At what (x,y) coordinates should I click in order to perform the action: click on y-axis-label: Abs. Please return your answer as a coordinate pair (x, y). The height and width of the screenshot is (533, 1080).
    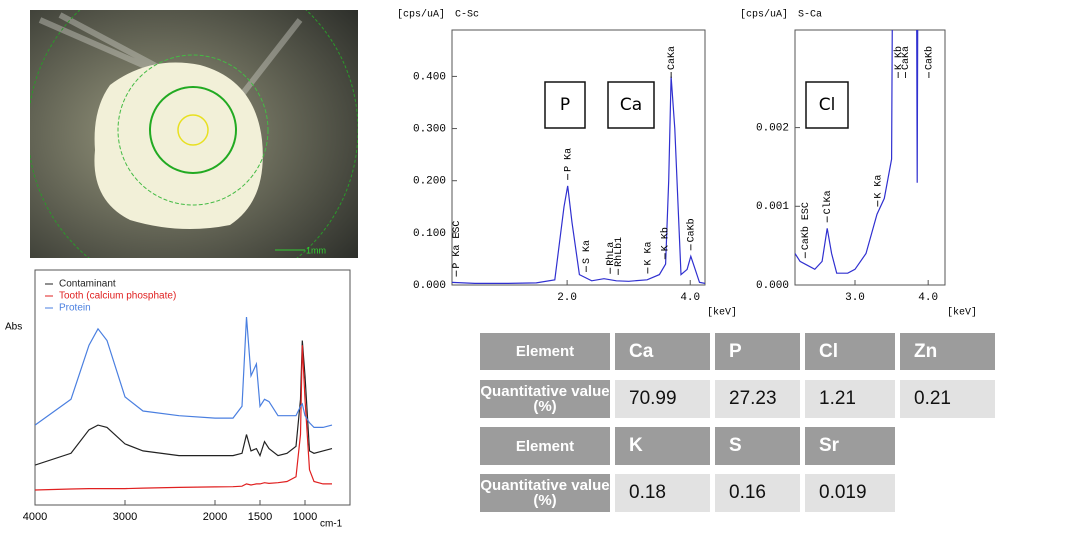
    Looking at the image, I should click on (13, 327).